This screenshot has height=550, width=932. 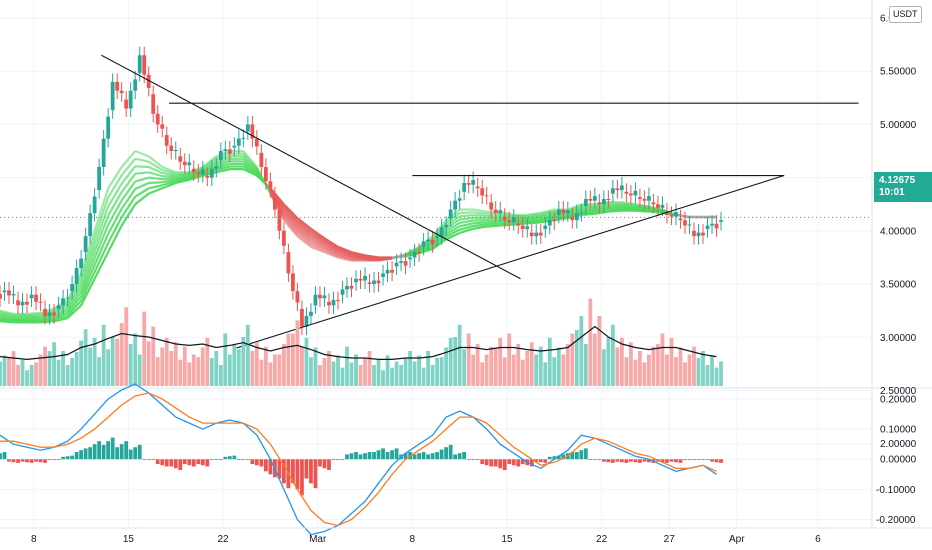 I want to click on price-tick-label: 3.50000, so click(x=898, y=285).